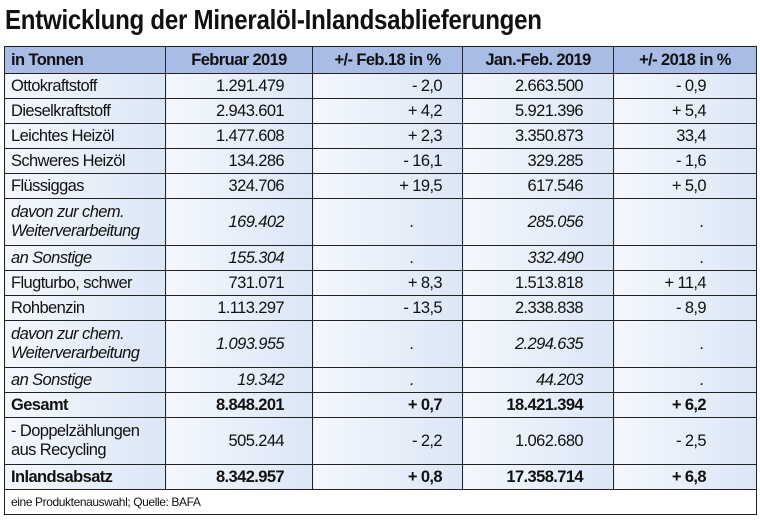  What do you see at coordinates (85, 186) in the screenshot?
I see `cell-label: Flüssiggas` at bounding box center [85, 186].